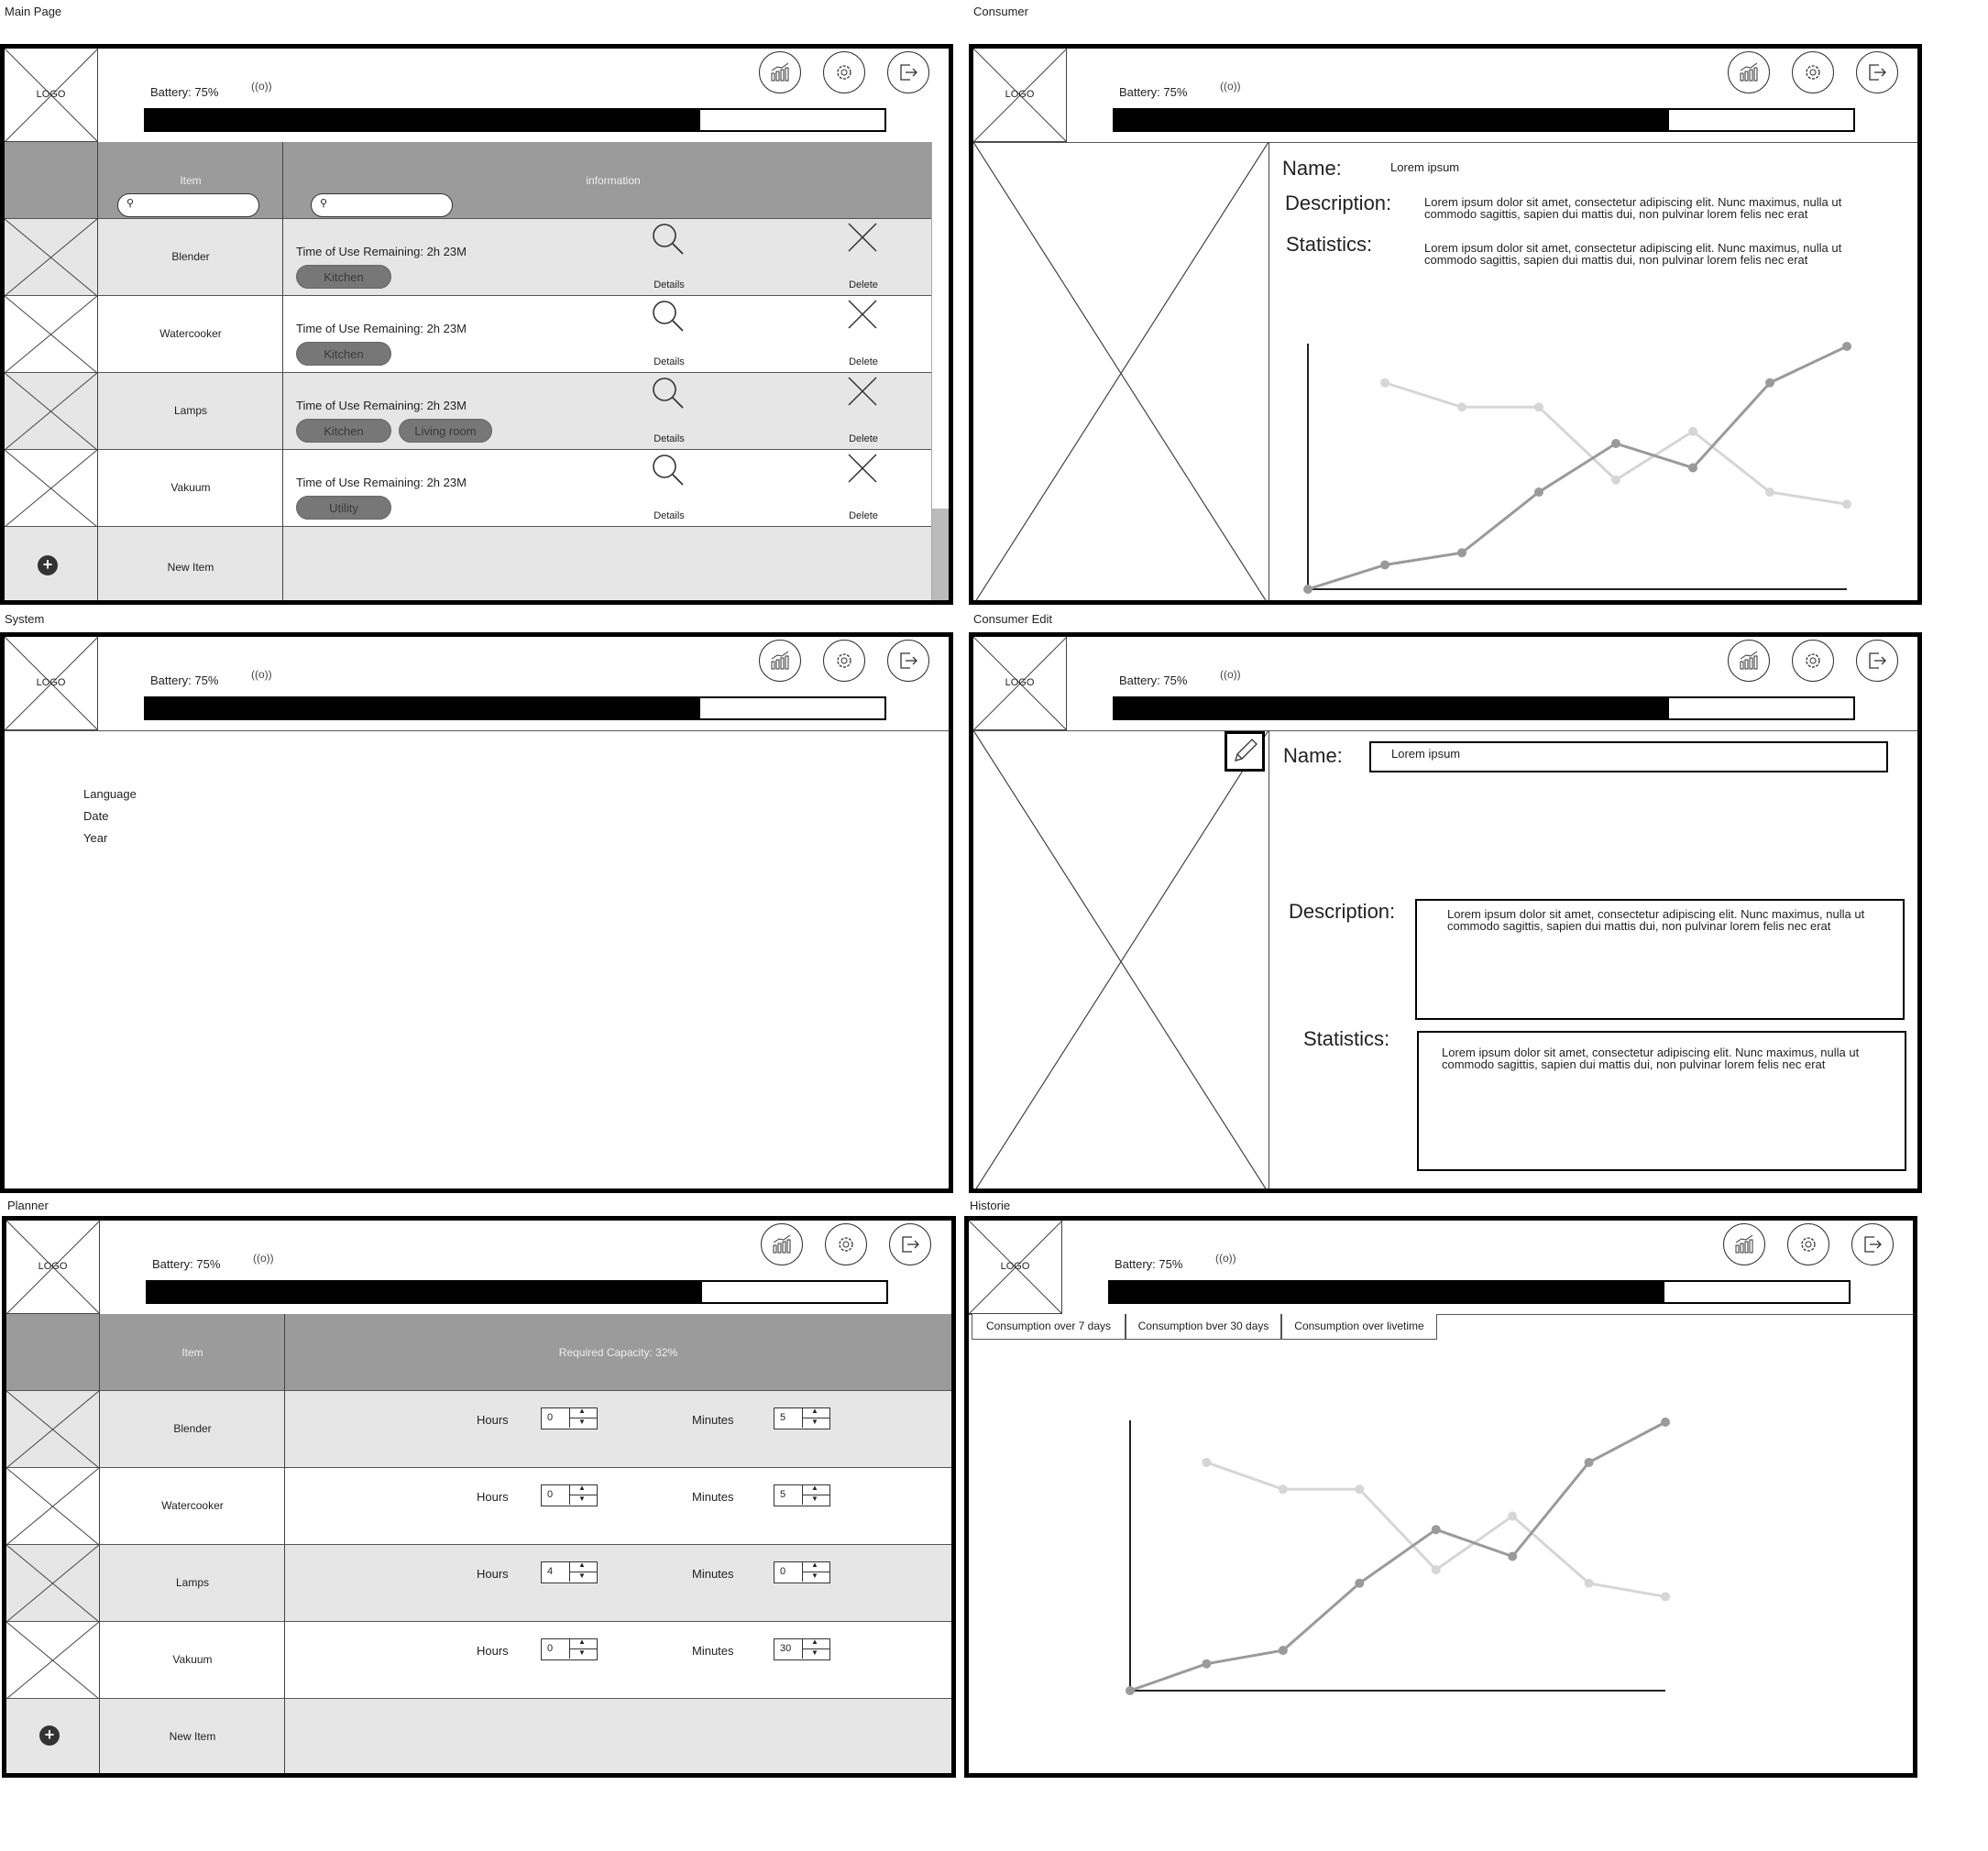  Describe the element at coordinates (940, 554) in the screenshot. I see `scrollbar-thumb` at that location.